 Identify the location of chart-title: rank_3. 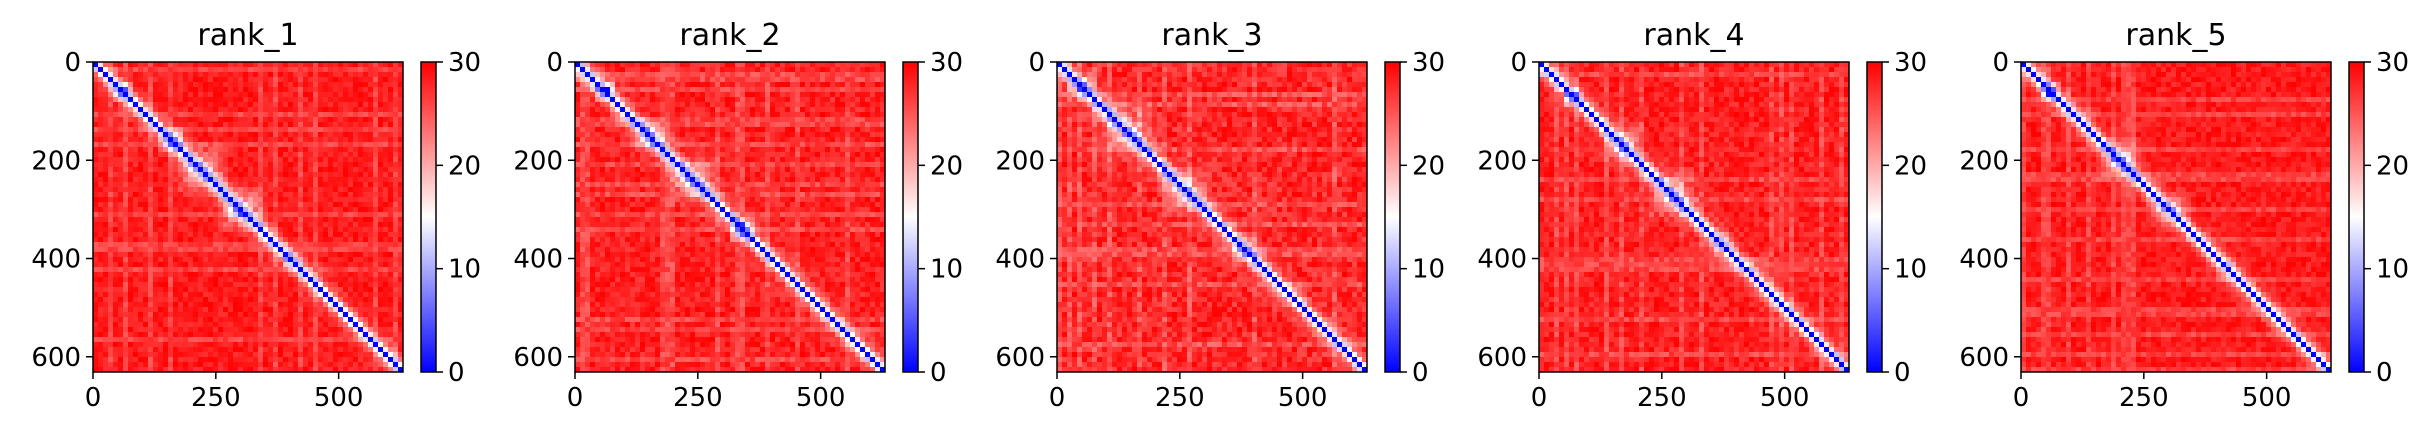
(1211, 35).